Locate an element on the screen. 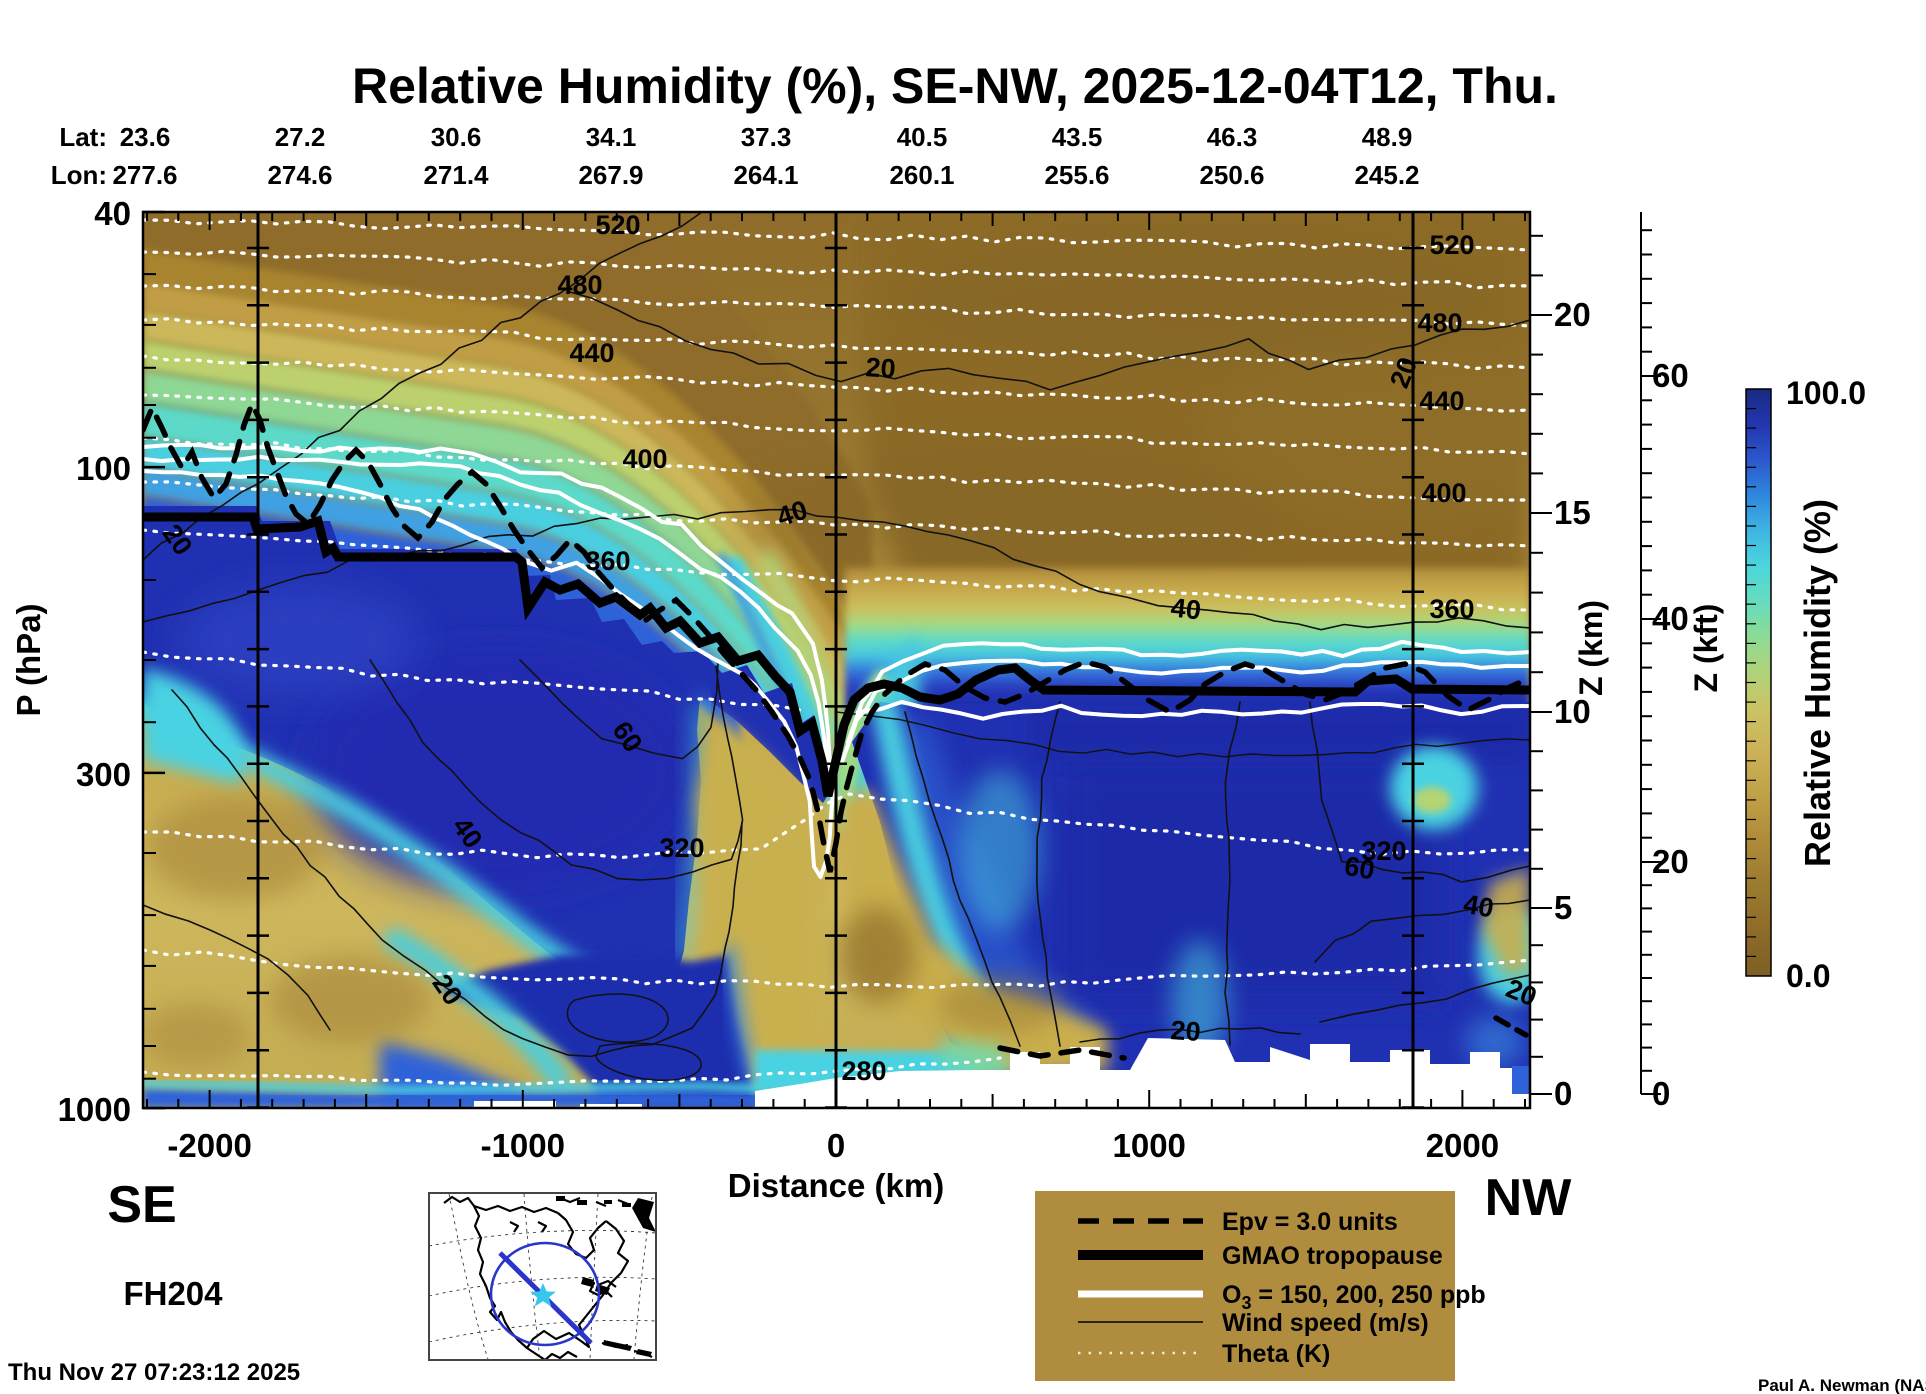  svg-text: 23.6 is located at coordinates (145, 137).